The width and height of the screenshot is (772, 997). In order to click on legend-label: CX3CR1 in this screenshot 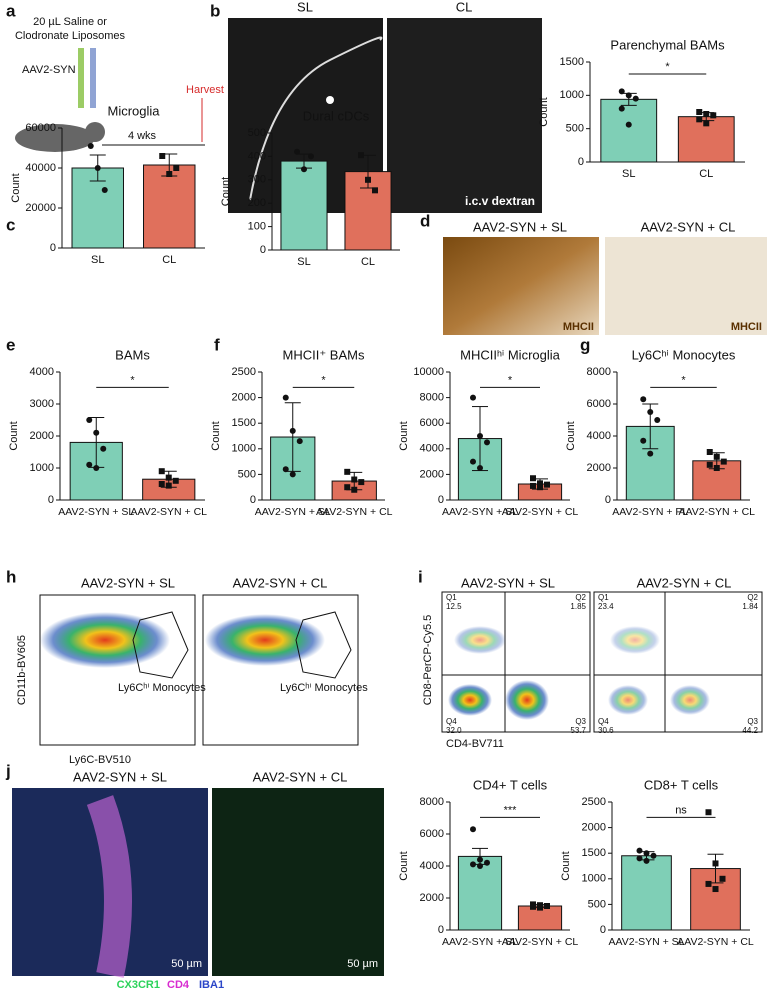, I will do `click(138, 985)`.